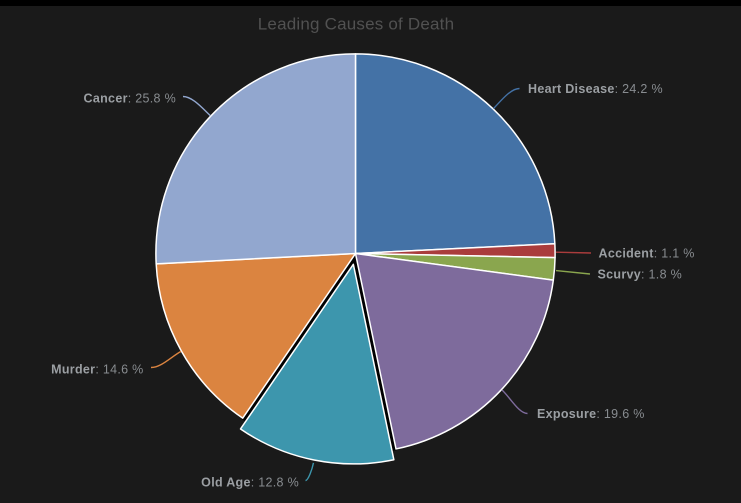  I want to click on svg-text: Old Age: 12.8 %, so click(250, 482).